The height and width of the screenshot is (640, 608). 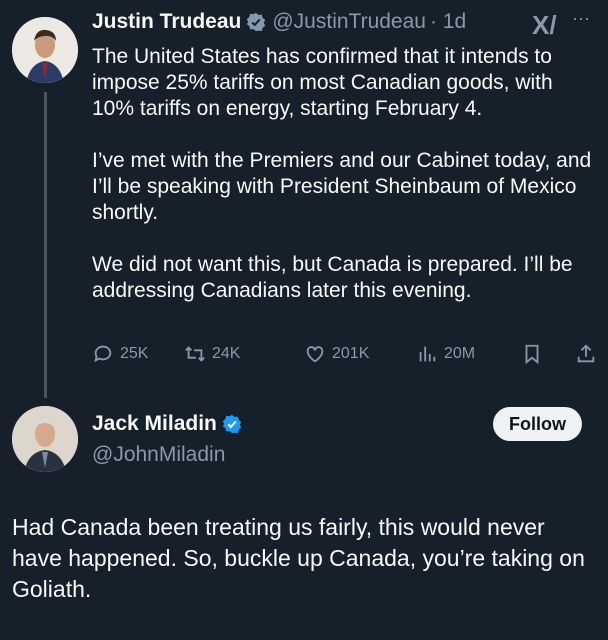 I want to click on views-button: 20M, so click(x=468, y=354).